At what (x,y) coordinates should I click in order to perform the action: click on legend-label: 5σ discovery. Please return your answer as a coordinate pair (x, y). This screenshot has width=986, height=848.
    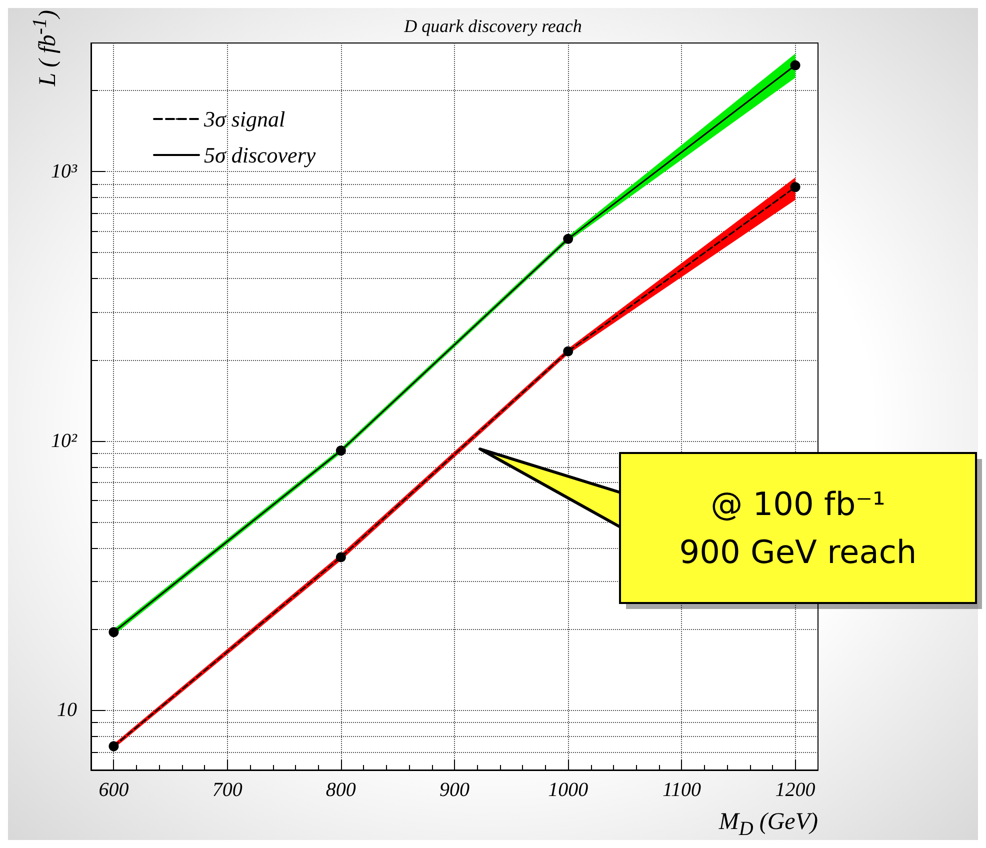
    Looking at the image, I should click on (260, 155).